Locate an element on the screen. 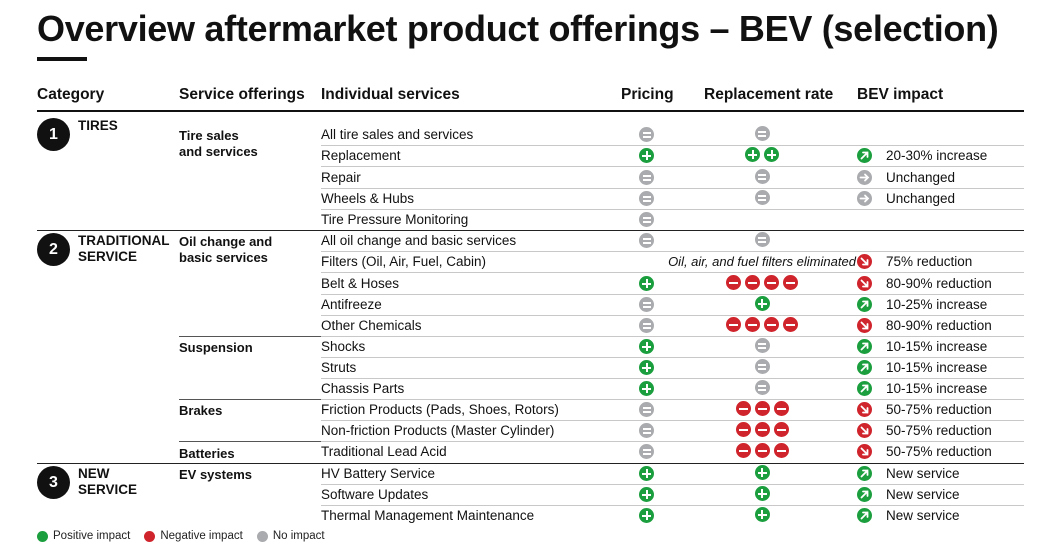  table-row: Replacement 20-30% increase is located at coordinates (672, 156).